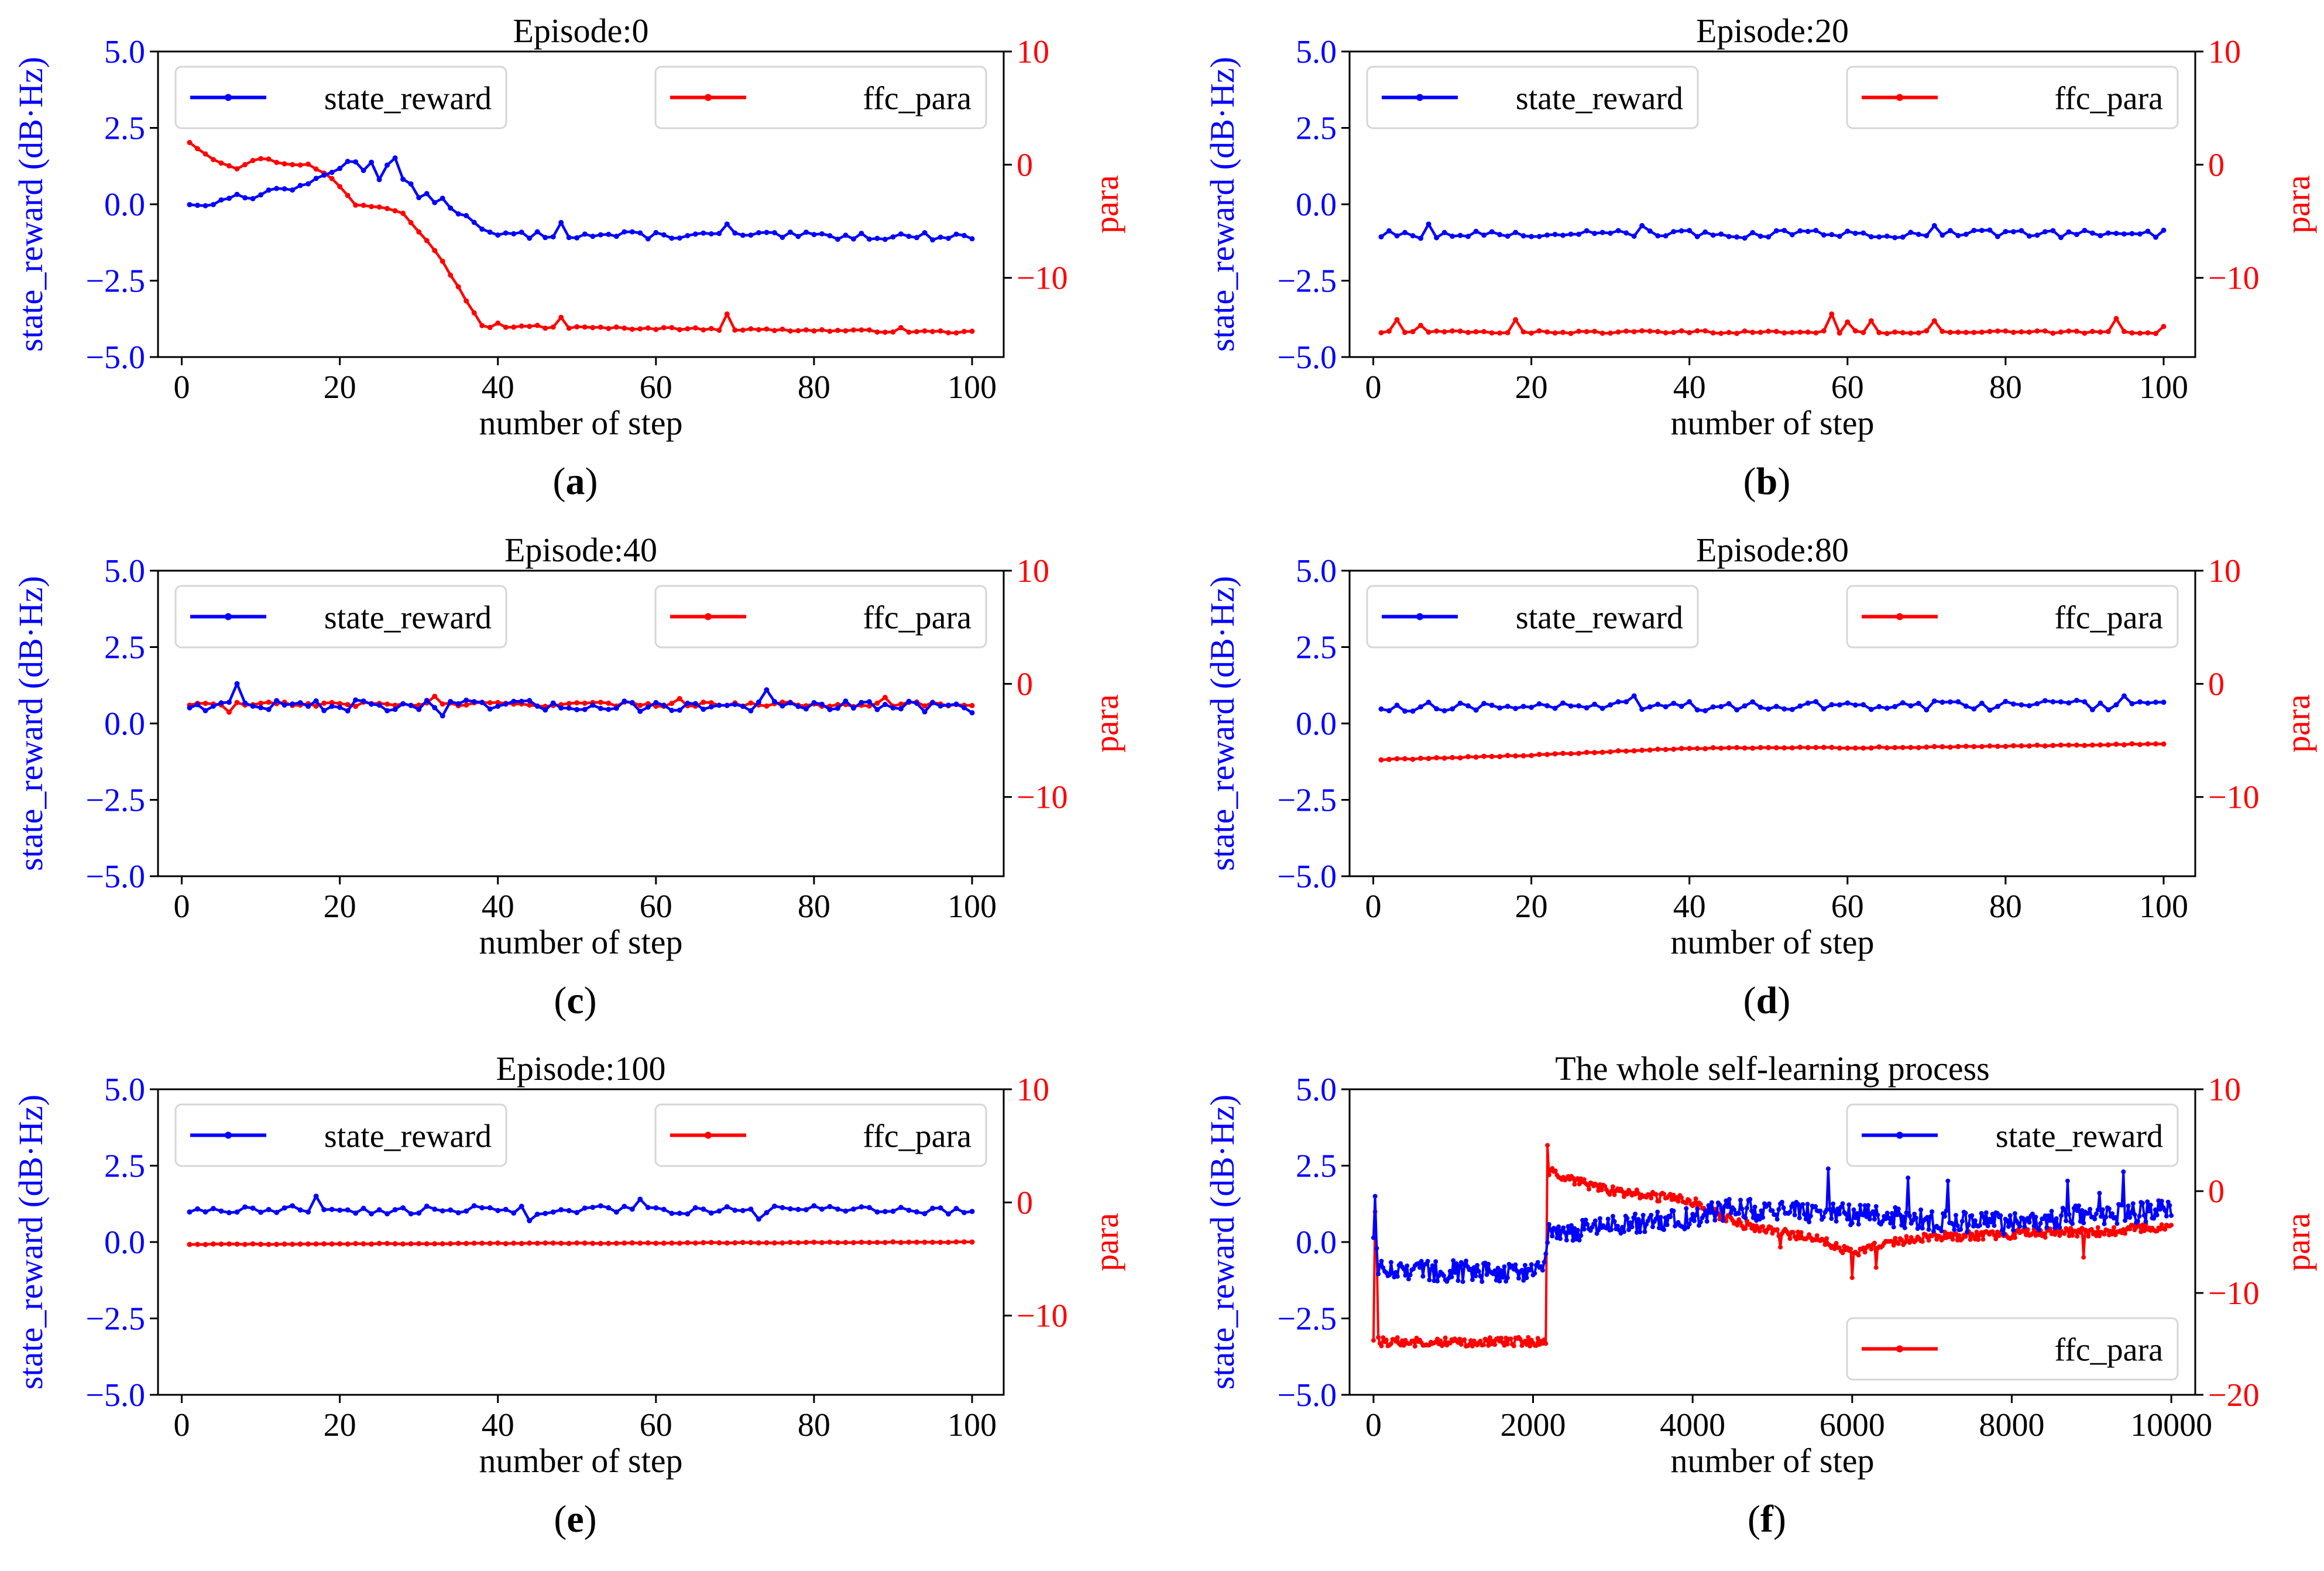 The height and width of the screenshot is (1571, 2324). What do you see at coordinates (115, 281) in the screenshot?
I see `y-tick-label-left: −2.5` at bounding box center [115, 281].